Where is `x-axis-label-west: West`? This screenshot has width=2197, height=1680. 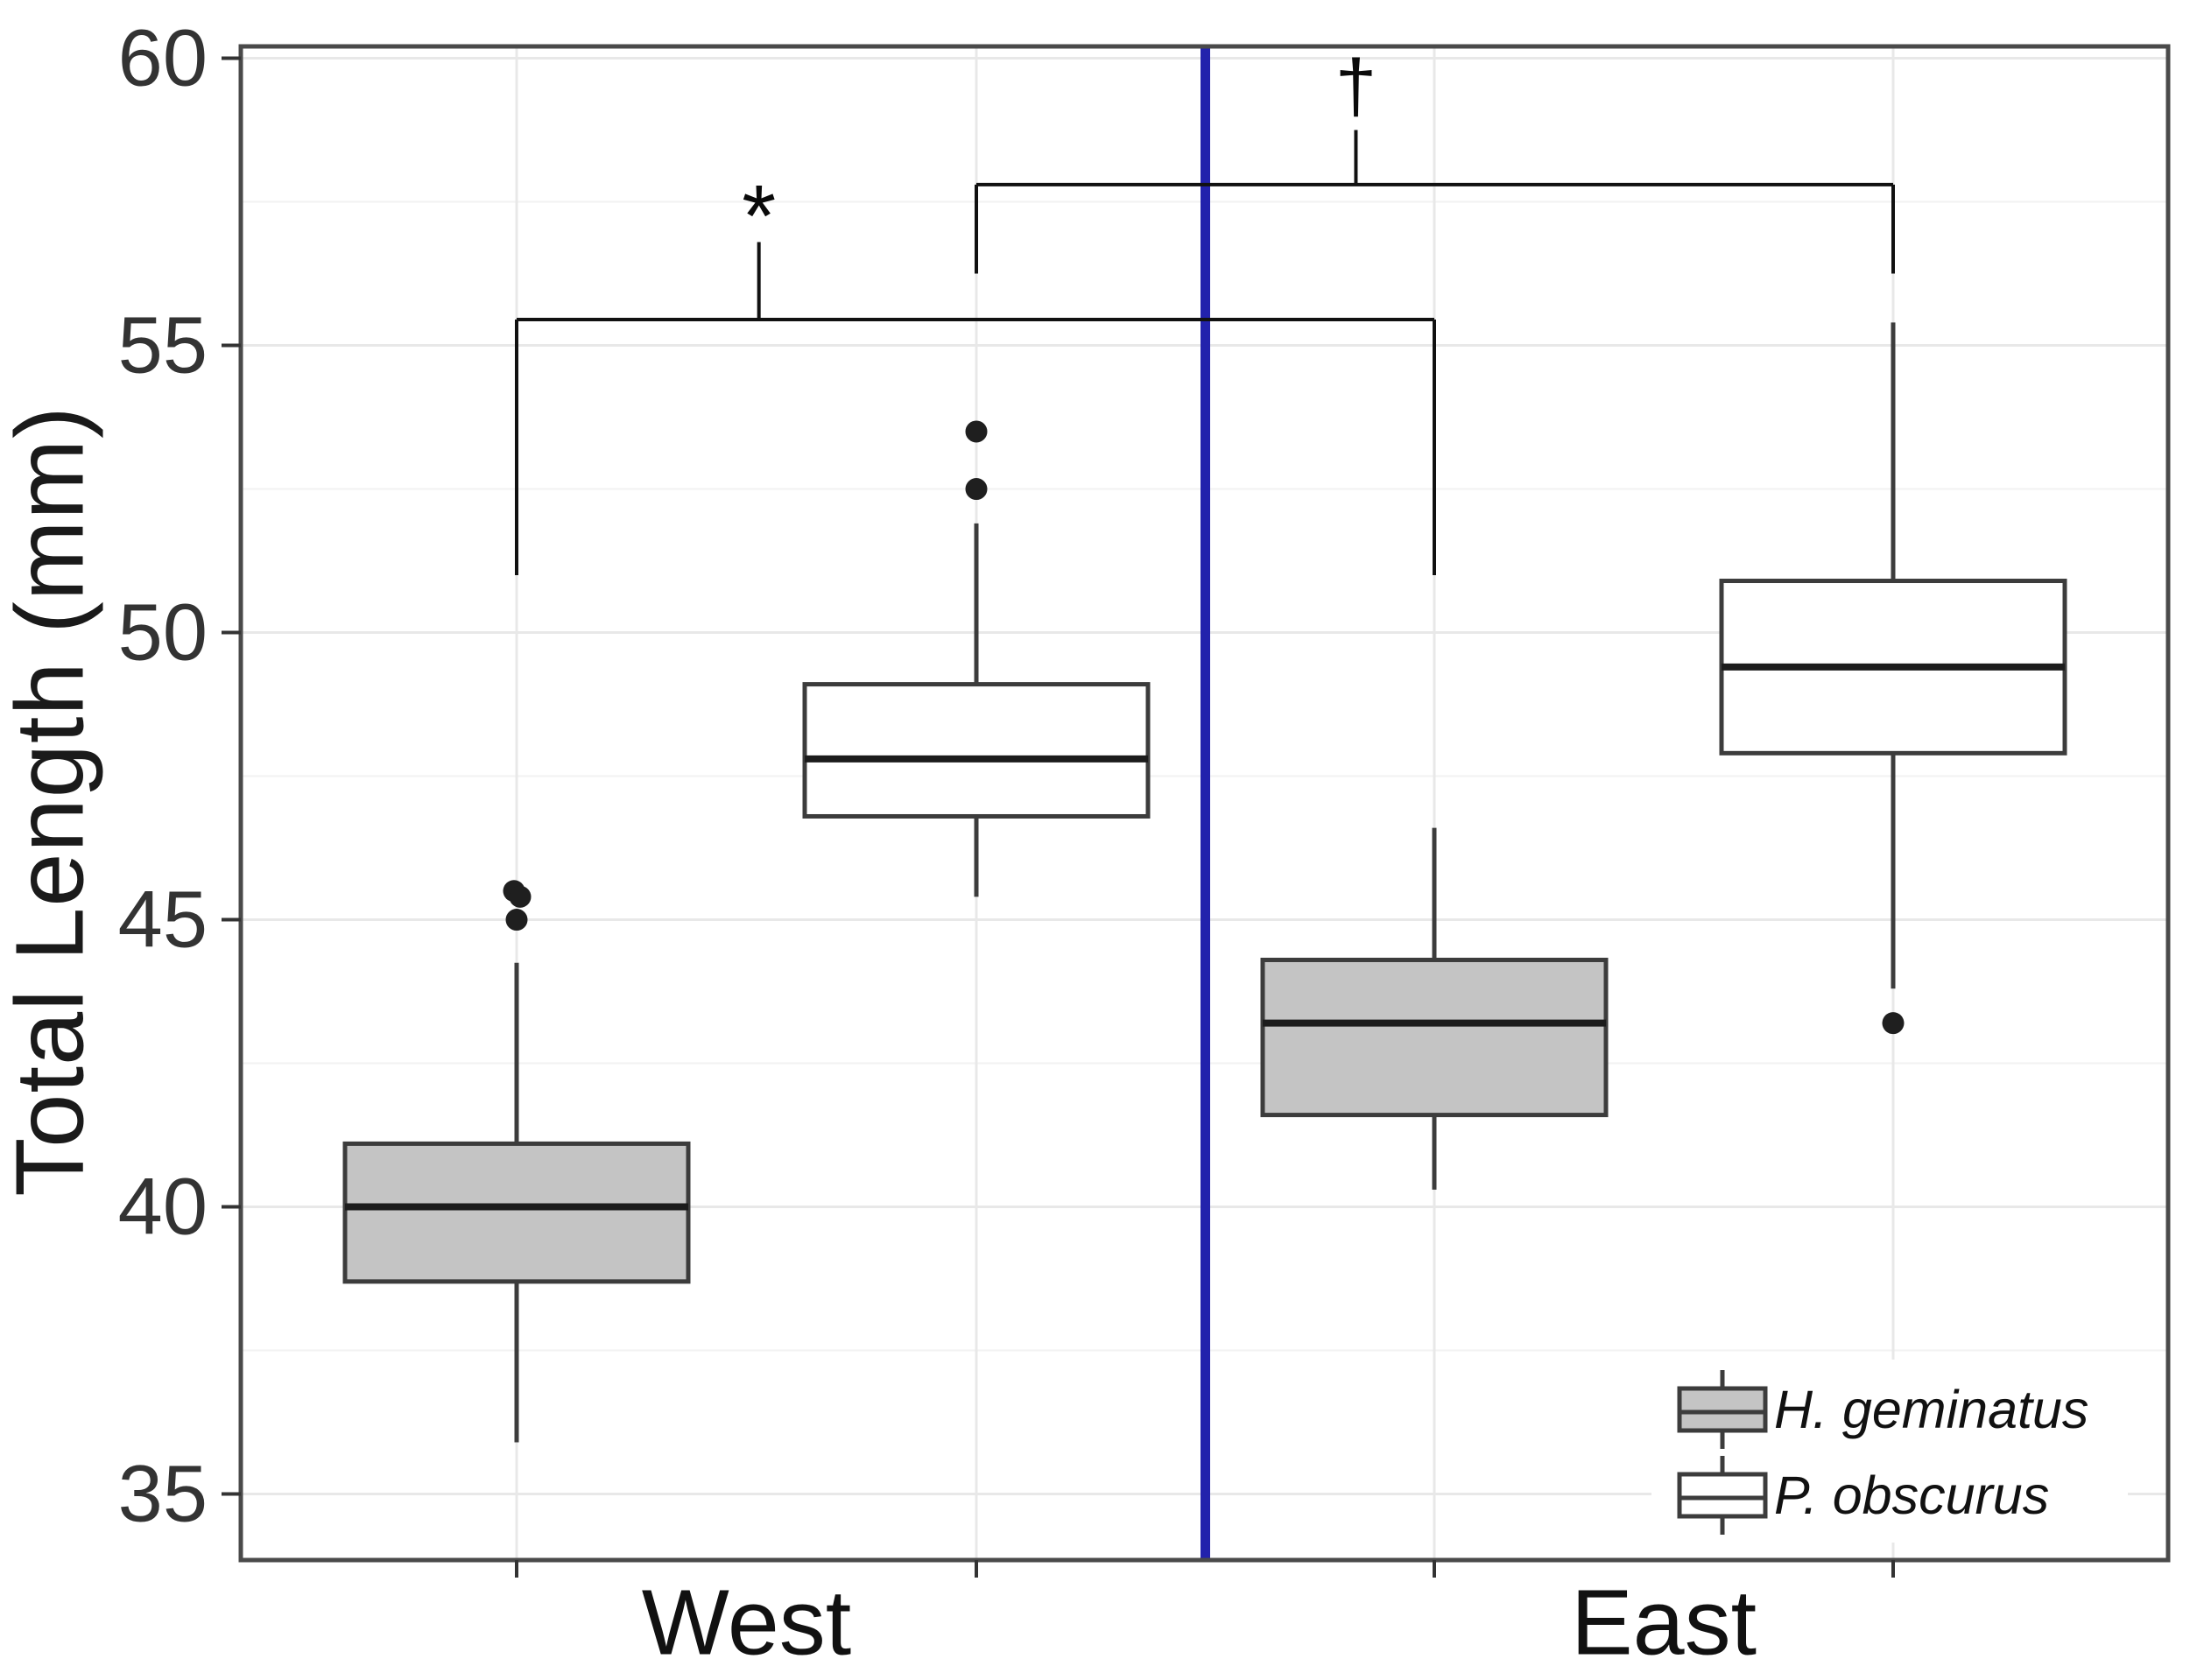
x-axis-label-west: West is located at coordinates (746, 1623).